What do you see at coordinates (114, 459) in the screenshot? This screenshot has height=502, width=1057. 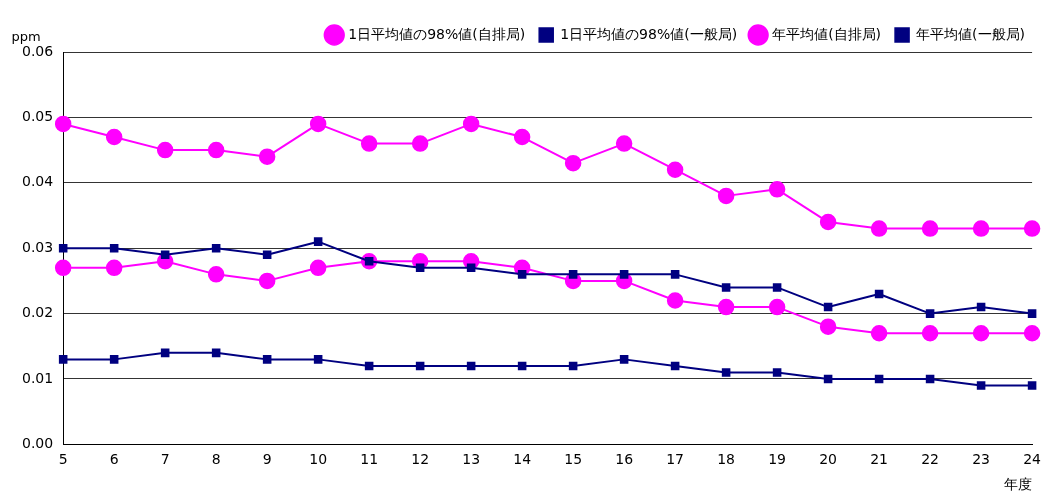 I see `x-tick-label: 6` at bounding box center [114, 459].